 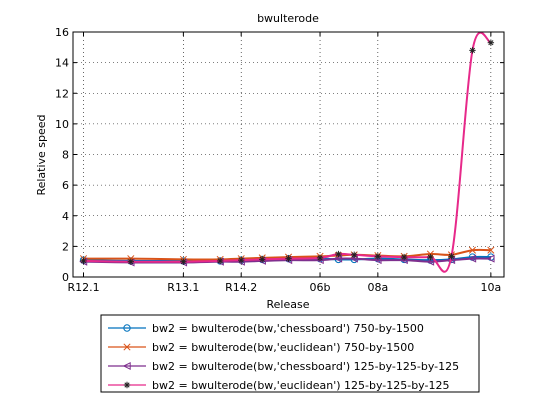 I want to click on y-axis-label: Relative speed, so click(x=41, y=154).